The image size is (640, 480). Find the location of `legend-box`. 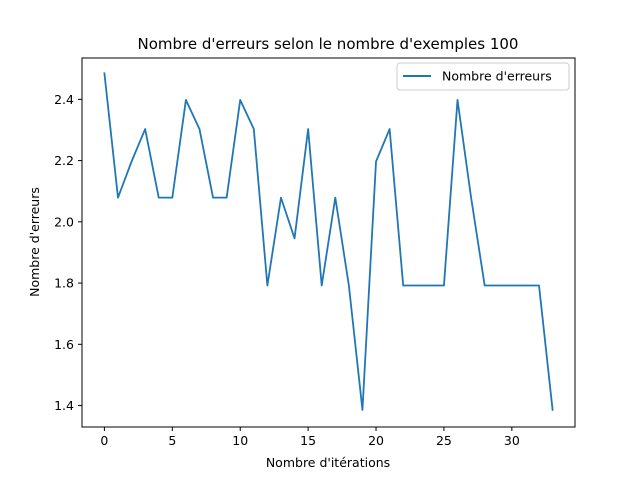

legend-box is located at coordinates (483, 76).